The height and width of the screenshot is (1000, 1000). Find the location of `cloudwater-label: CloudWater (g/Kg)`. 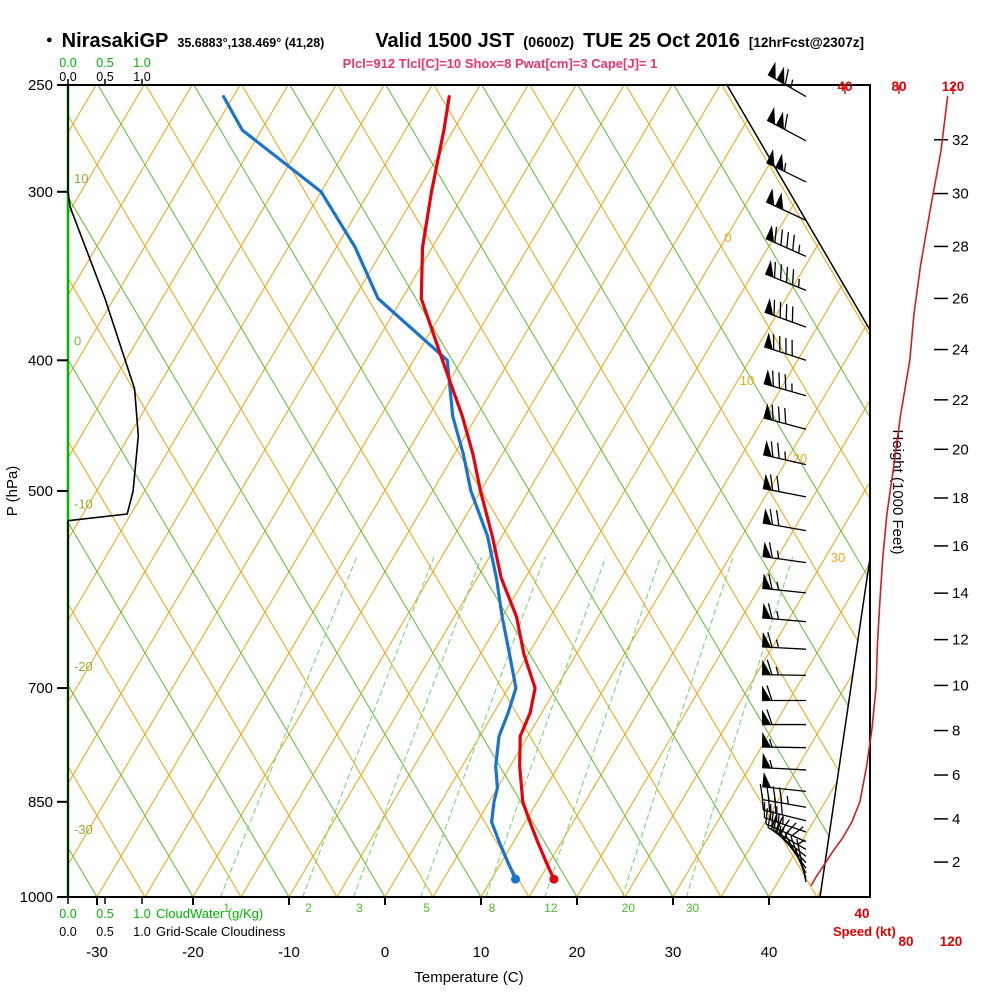

cloudwater-label: CloudWater (g/Kg) is located at coordinates (209, 913).